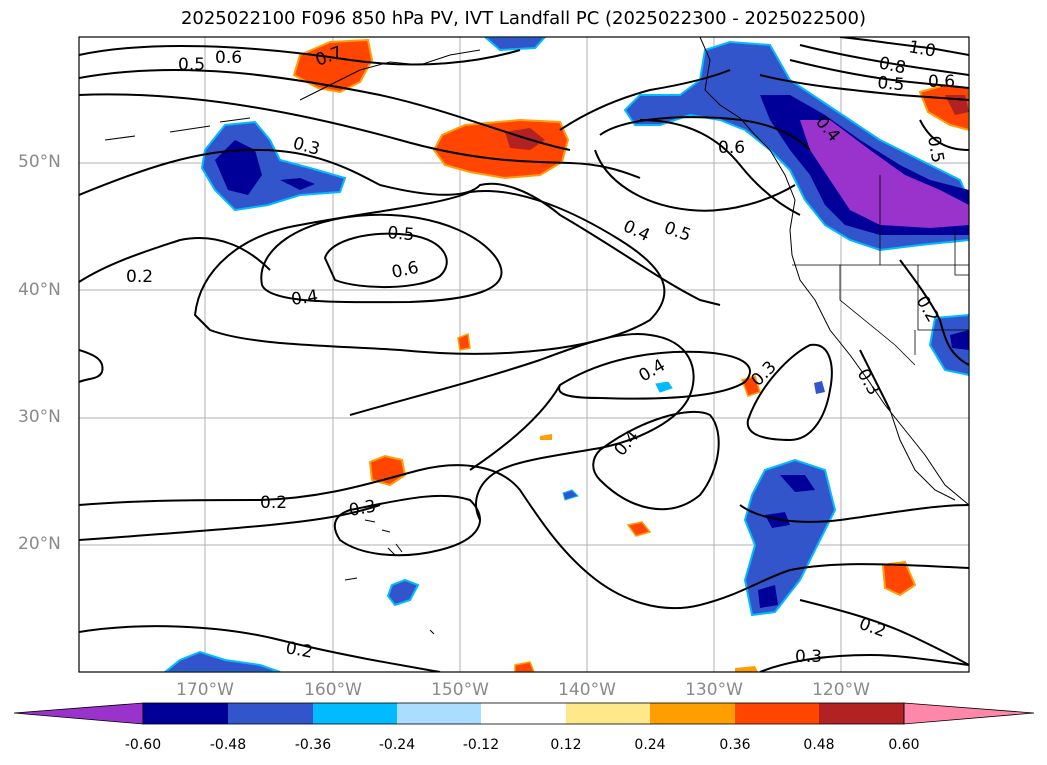 This screenshot has width=1047, height=765. Describe the element at coordinates (175, 260) in the screenshot. I see `contour-0.2-loop` at that location.